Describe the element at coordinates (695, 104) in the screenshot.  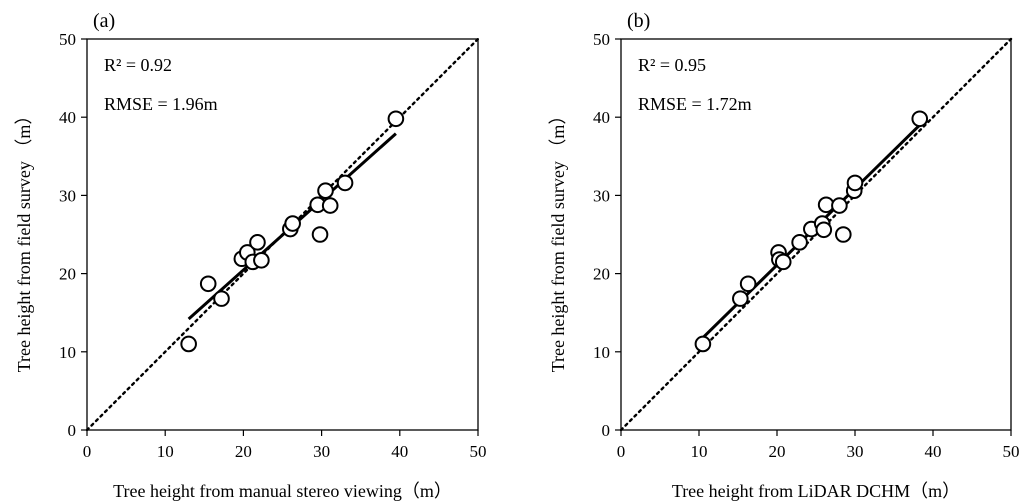
I see `rmse-label: RMSE = 1.72m` at that location.